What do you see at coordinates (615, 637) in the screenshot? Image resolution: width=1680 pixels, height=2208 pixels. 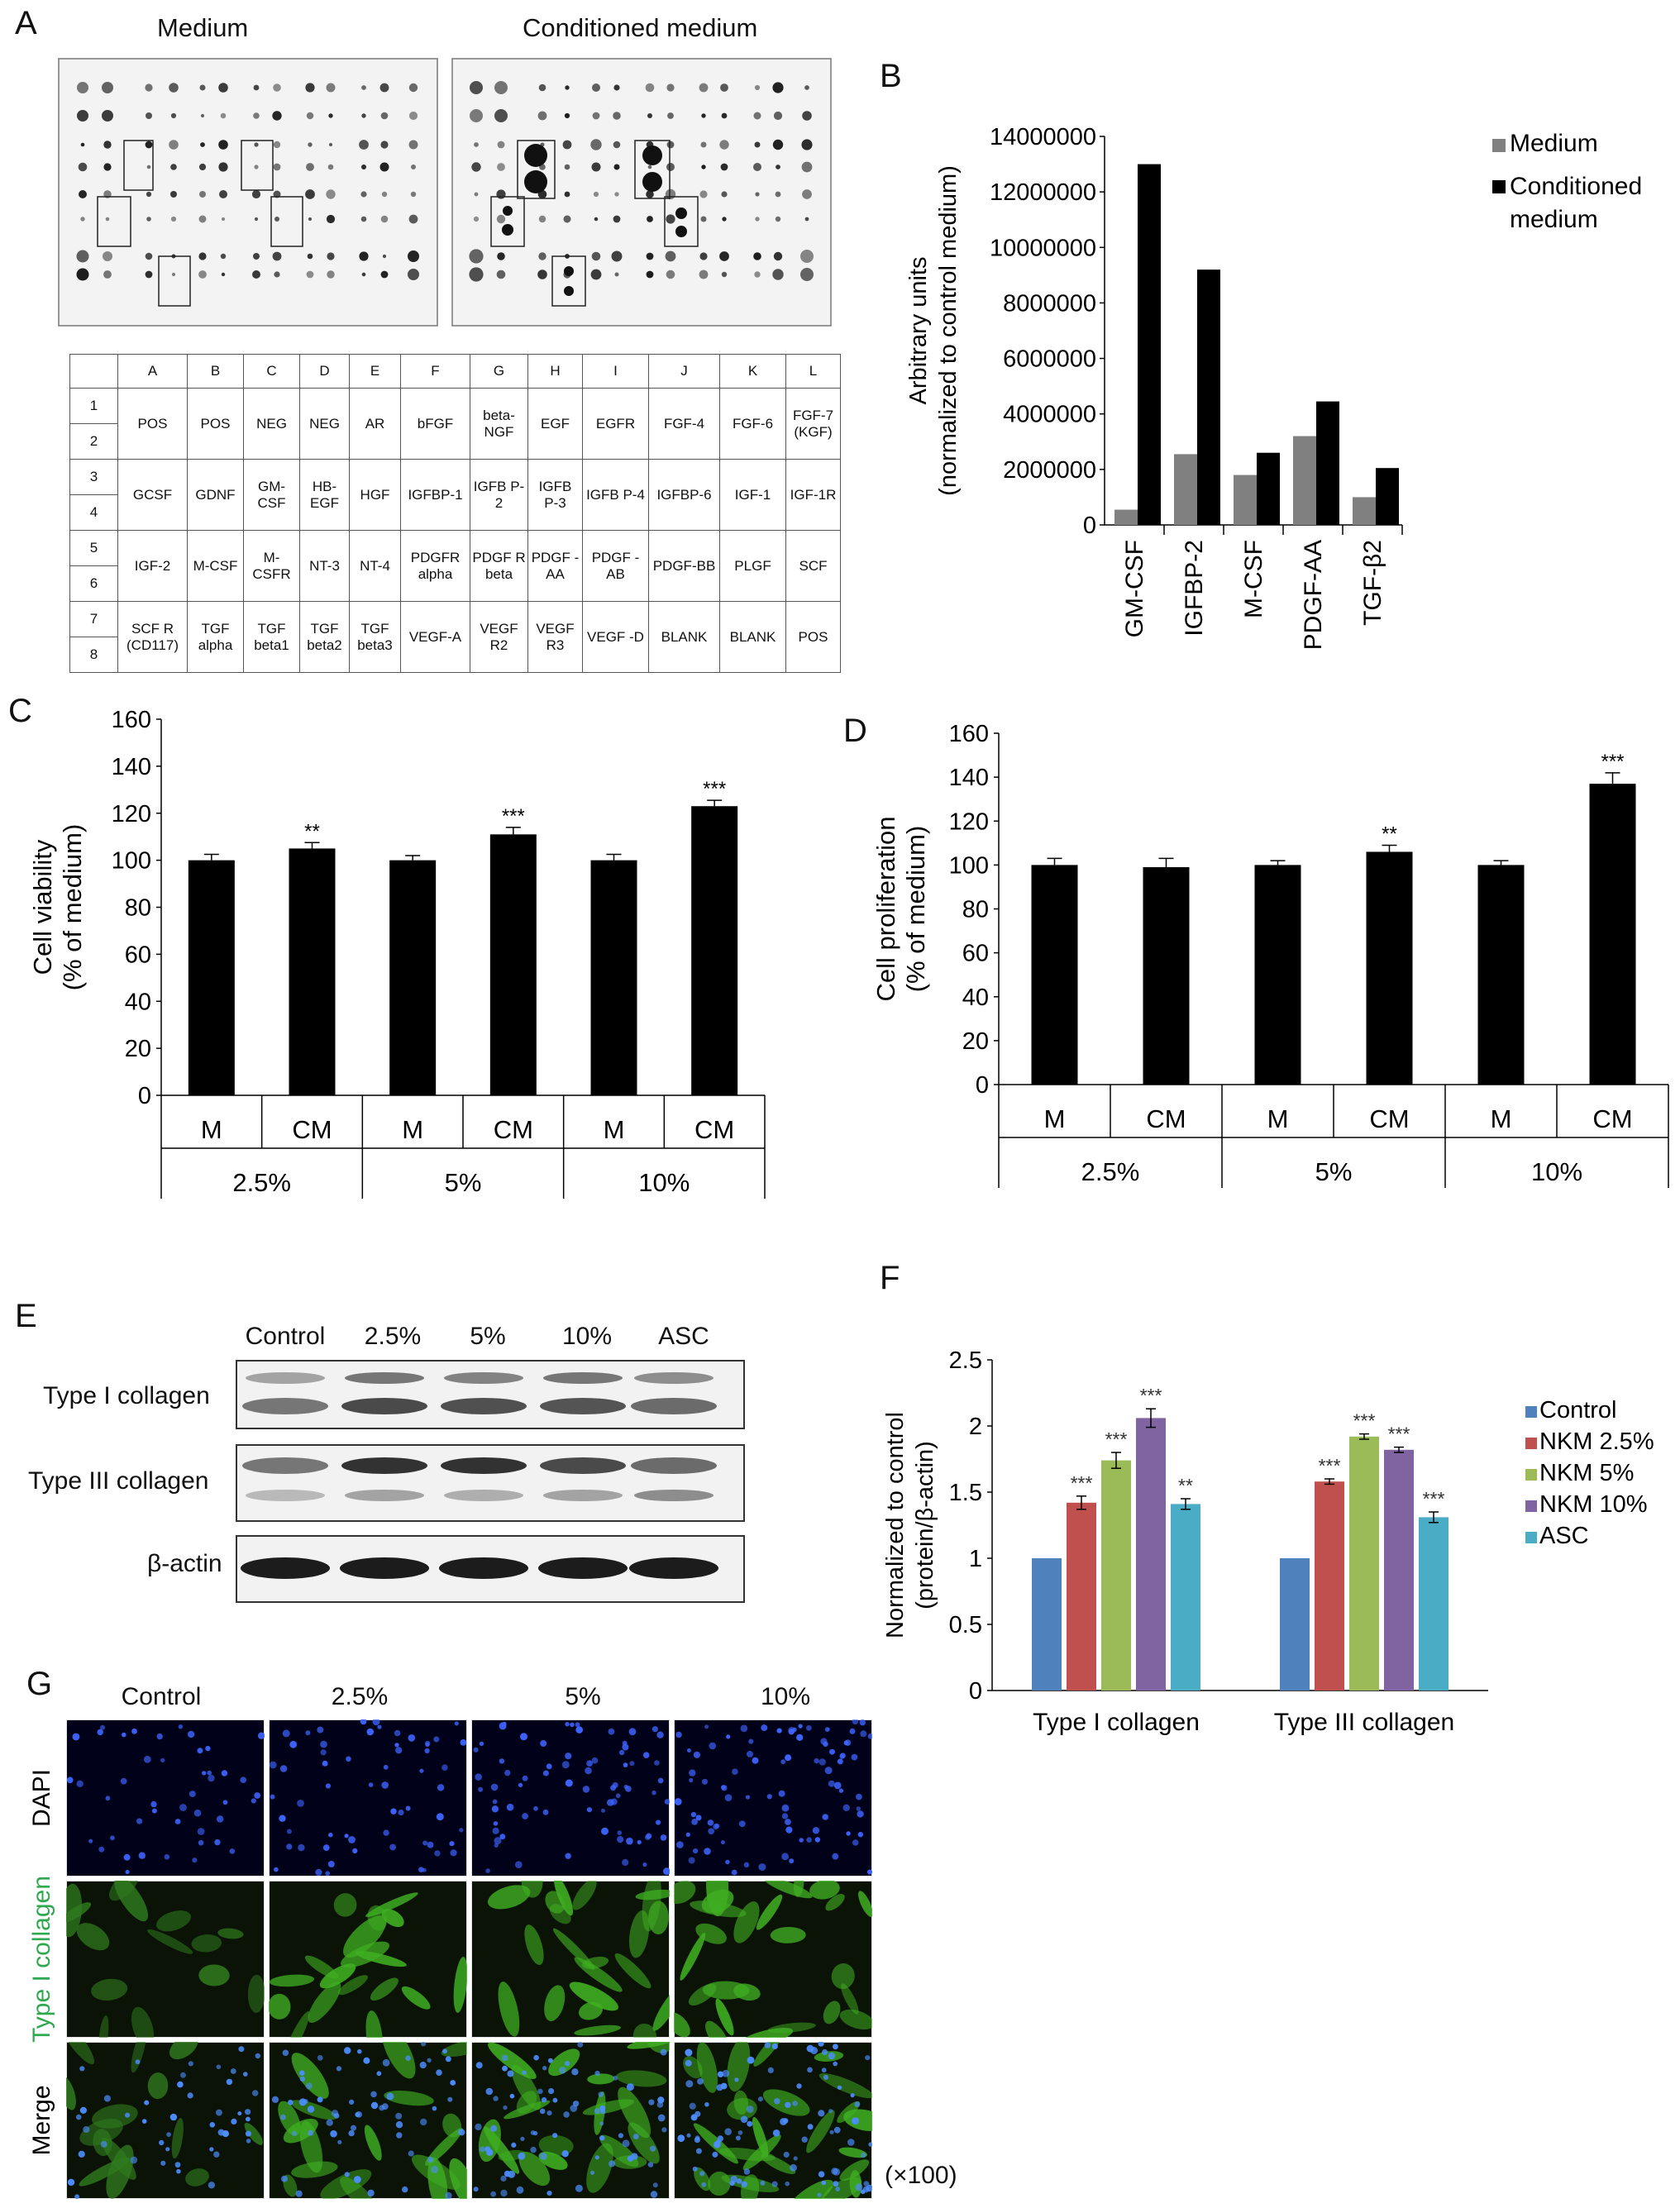 I see `array-cell: VEGF -D` at bounding box center [615, 637].